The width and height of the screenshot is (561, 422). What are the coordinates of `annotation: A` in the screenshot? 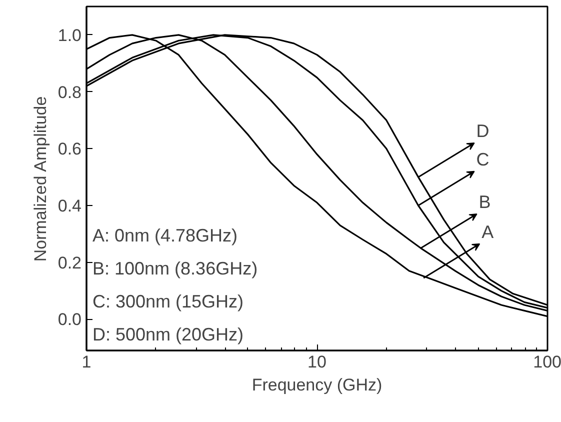 It's located at (488, 232).